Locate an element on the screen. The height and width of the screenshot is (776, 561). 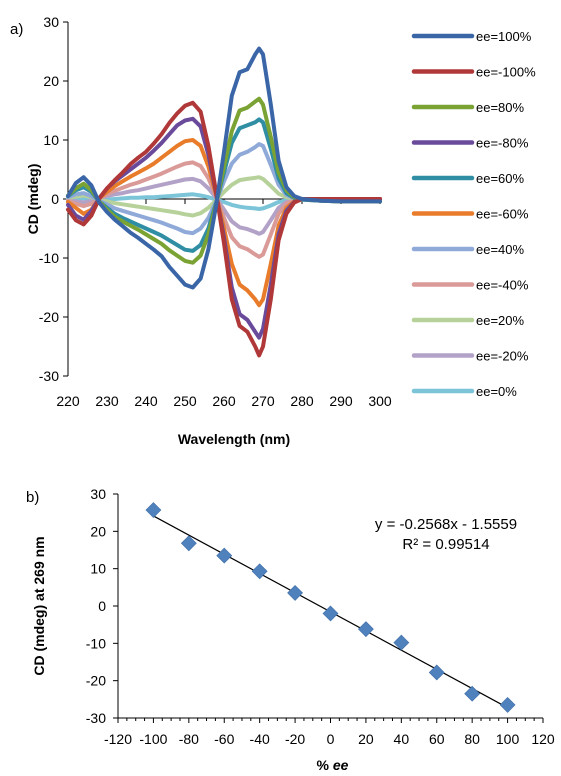
x-tick-label: 250 is located at coordinates (185, 401).